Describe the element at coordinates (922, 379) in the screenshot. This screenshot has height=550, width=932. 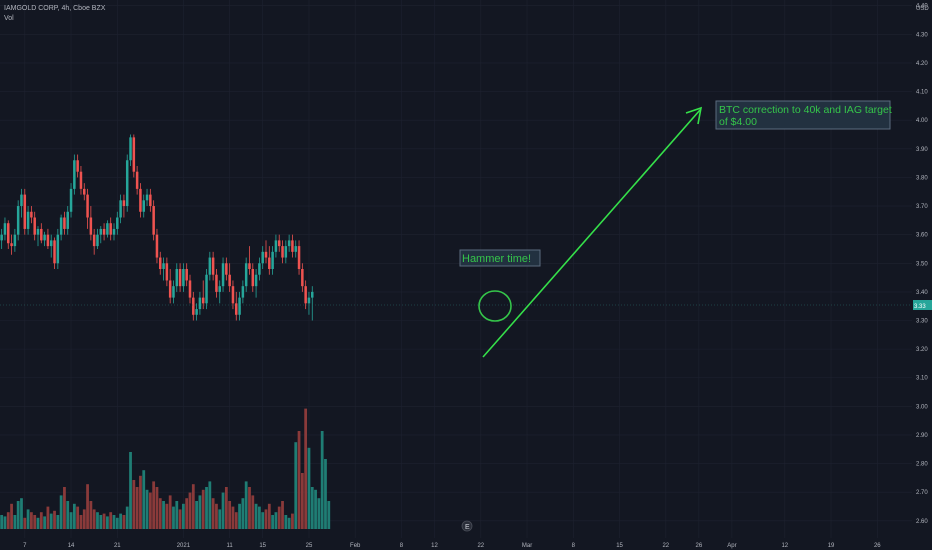
I see `y-tick-label: 3.10` at that location.